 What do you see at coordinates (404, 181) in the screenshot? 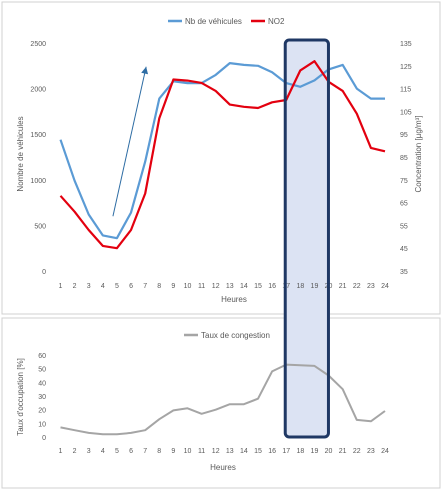
I see `y2-tick-label: 75` at bounding box center [404, 181].